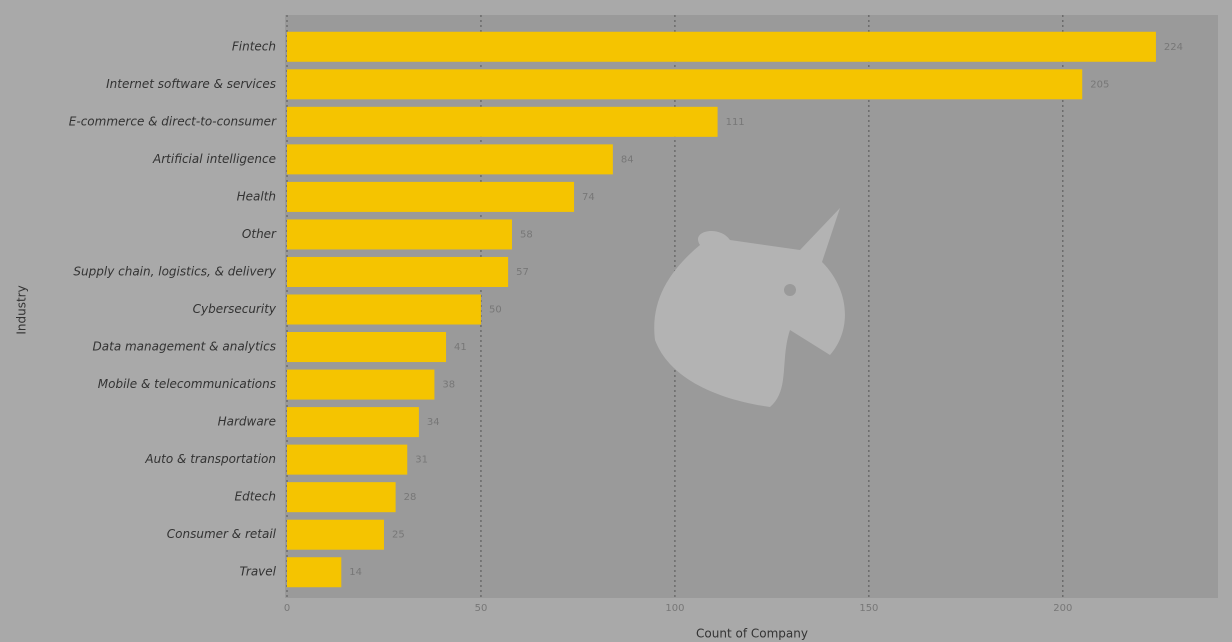 This screenshot has height=642, width=1232. I want to click on value-label: 111, so click(735, 122).